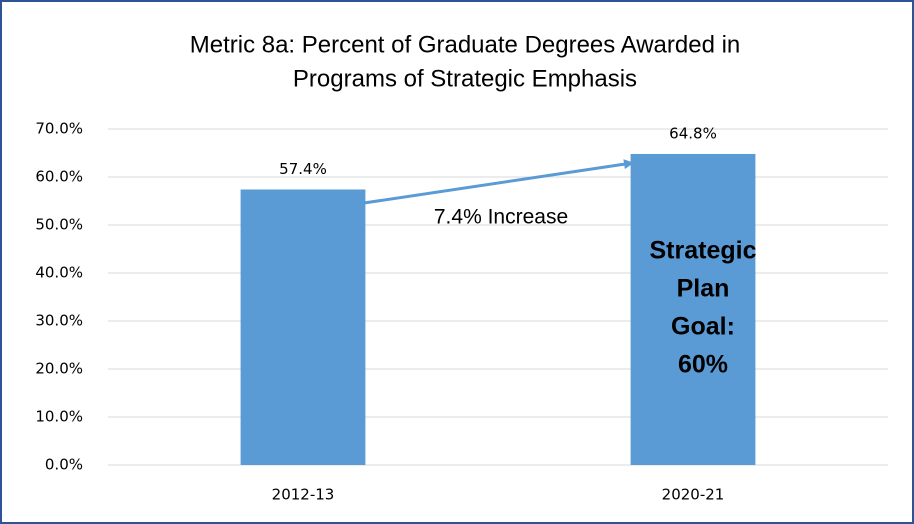 The width and height of the screenshot is (914, 524). I want to click on x-tick-label: 2020-21, so click(693, 495).